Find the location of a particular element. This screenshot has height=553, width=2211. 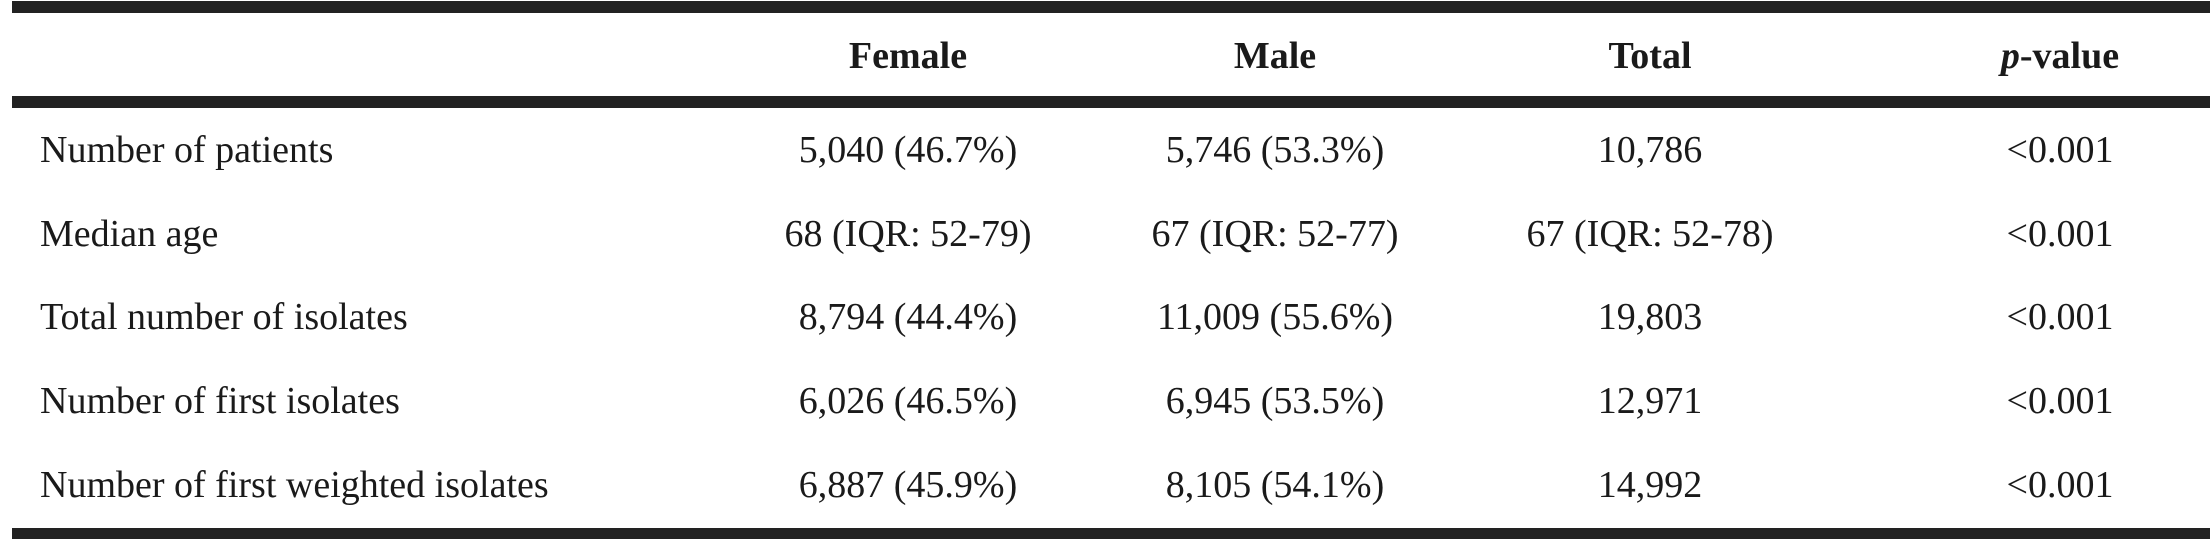

row-label: Number of first weighted isolates is located at coordinates (294, 485).